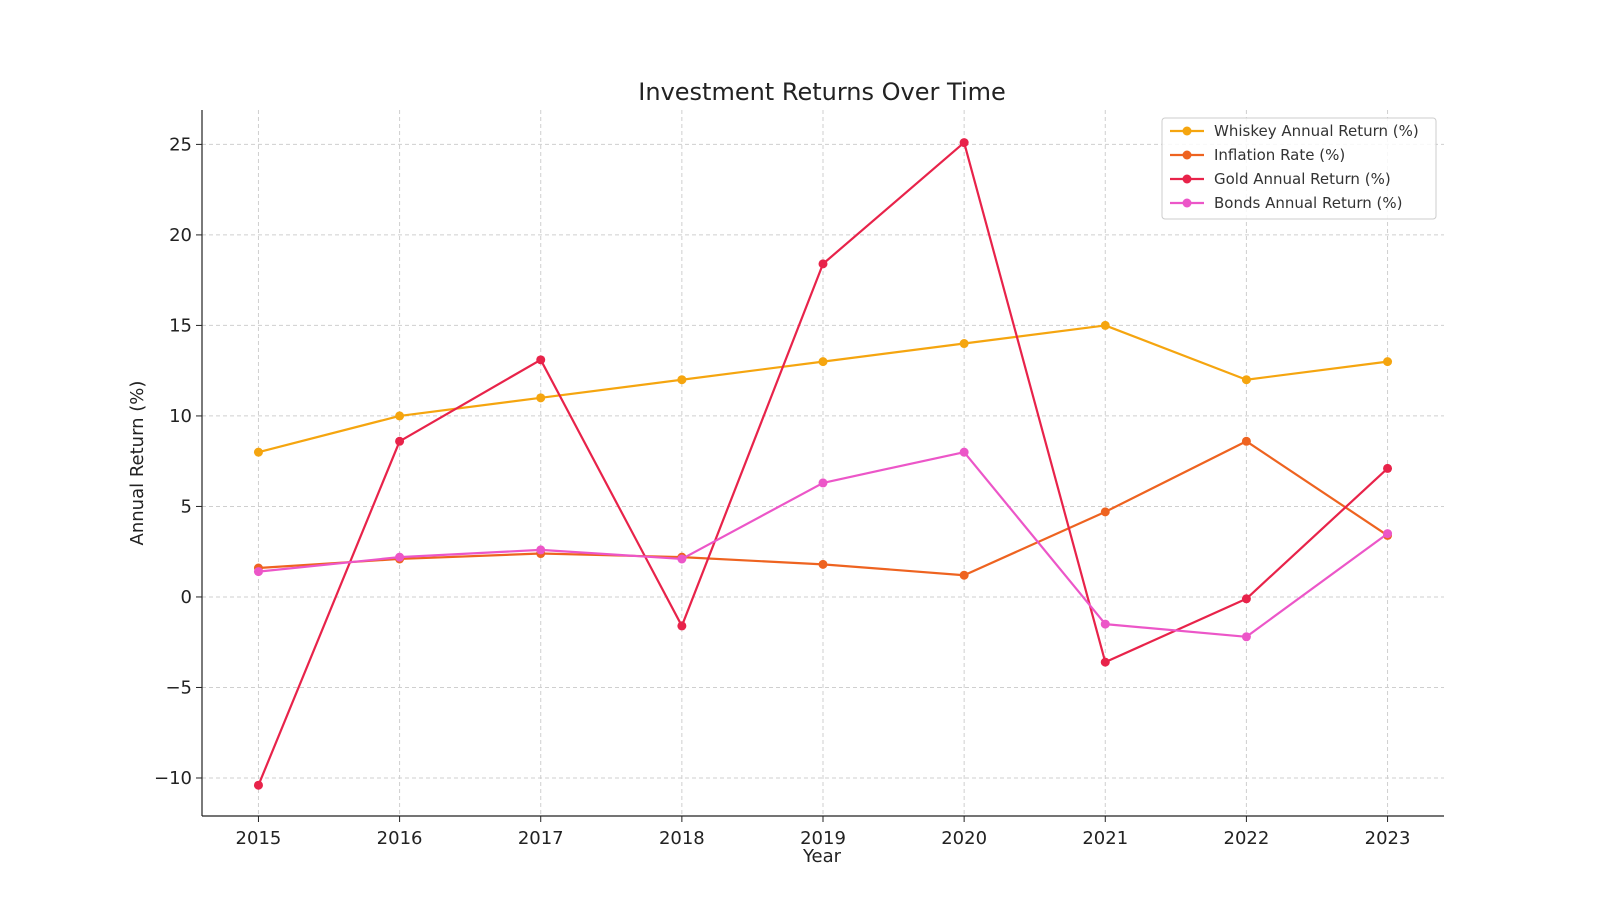  I want to click on x-tick-label: 2016, so click(400, 838).